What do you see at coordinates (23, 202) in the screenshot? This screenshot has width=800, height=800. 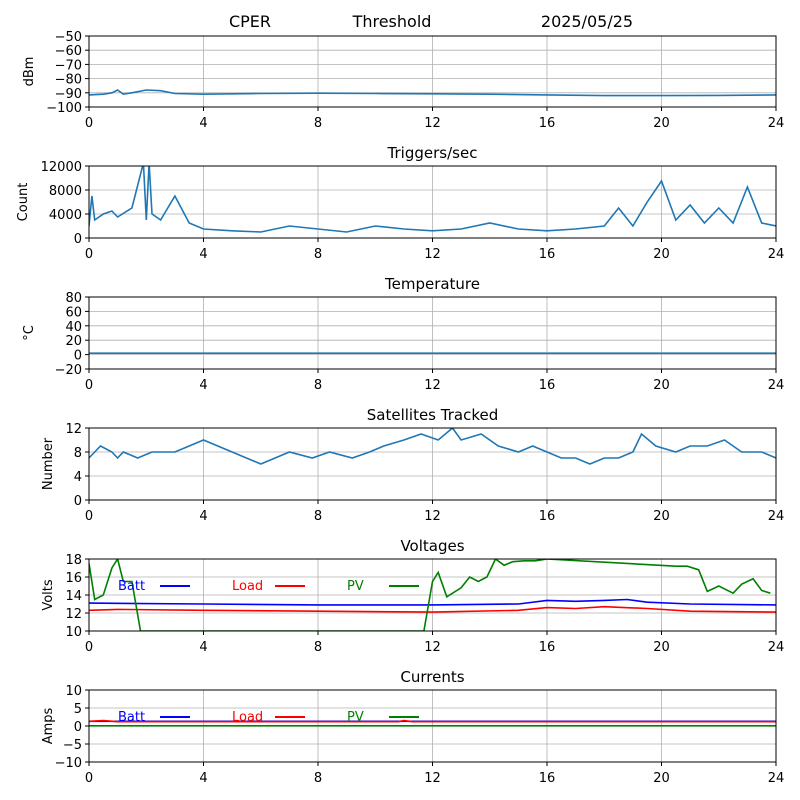 I see `y-axis-label: Count` at bounding box center [23, 202].